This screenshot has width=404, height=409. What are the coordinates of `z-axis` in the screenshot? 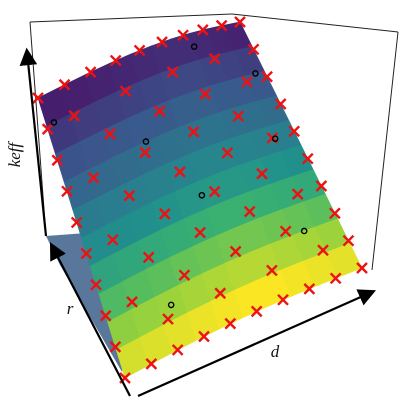 It's located at (33, 142).